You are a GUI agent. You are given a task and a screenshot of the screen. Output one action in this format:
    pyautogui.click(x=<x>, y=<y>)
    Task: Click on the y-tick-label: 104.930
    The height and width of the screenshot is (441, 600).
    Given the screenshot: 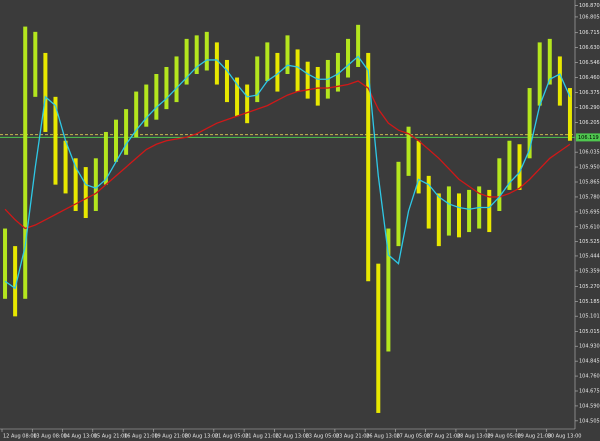 What is the action you would take?
    pyautogui.click(x=589, y=347)
    